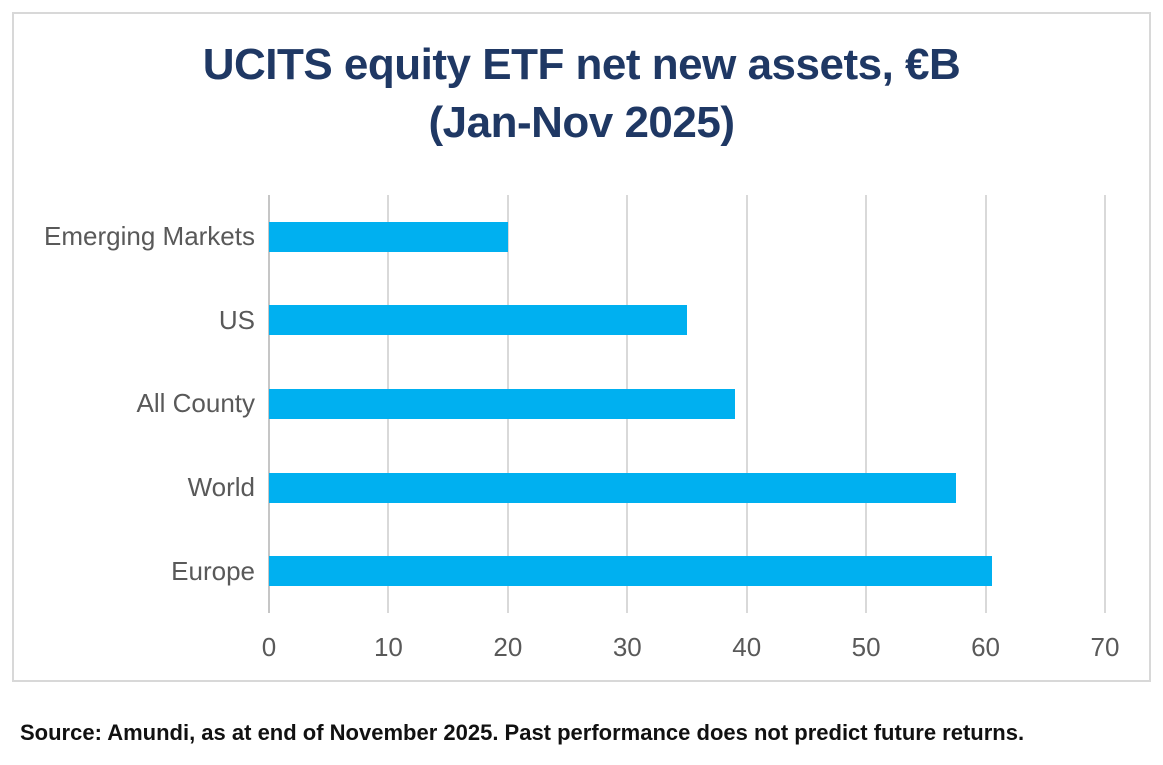  I want to click on bar-europe, so click(630, 571).